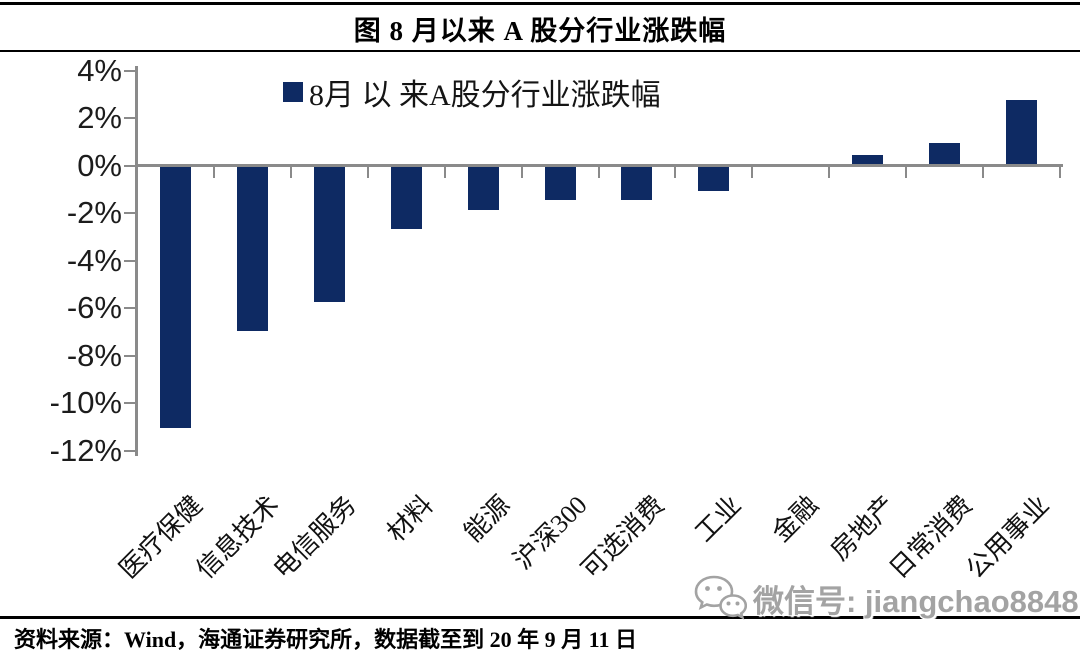 Image resolution: width=1080 pixels, height=652 pixels. What do you see at coordinates (945, 153) in the screenshot?
I see `bar-日常消费` at bounding box center [945, 153].